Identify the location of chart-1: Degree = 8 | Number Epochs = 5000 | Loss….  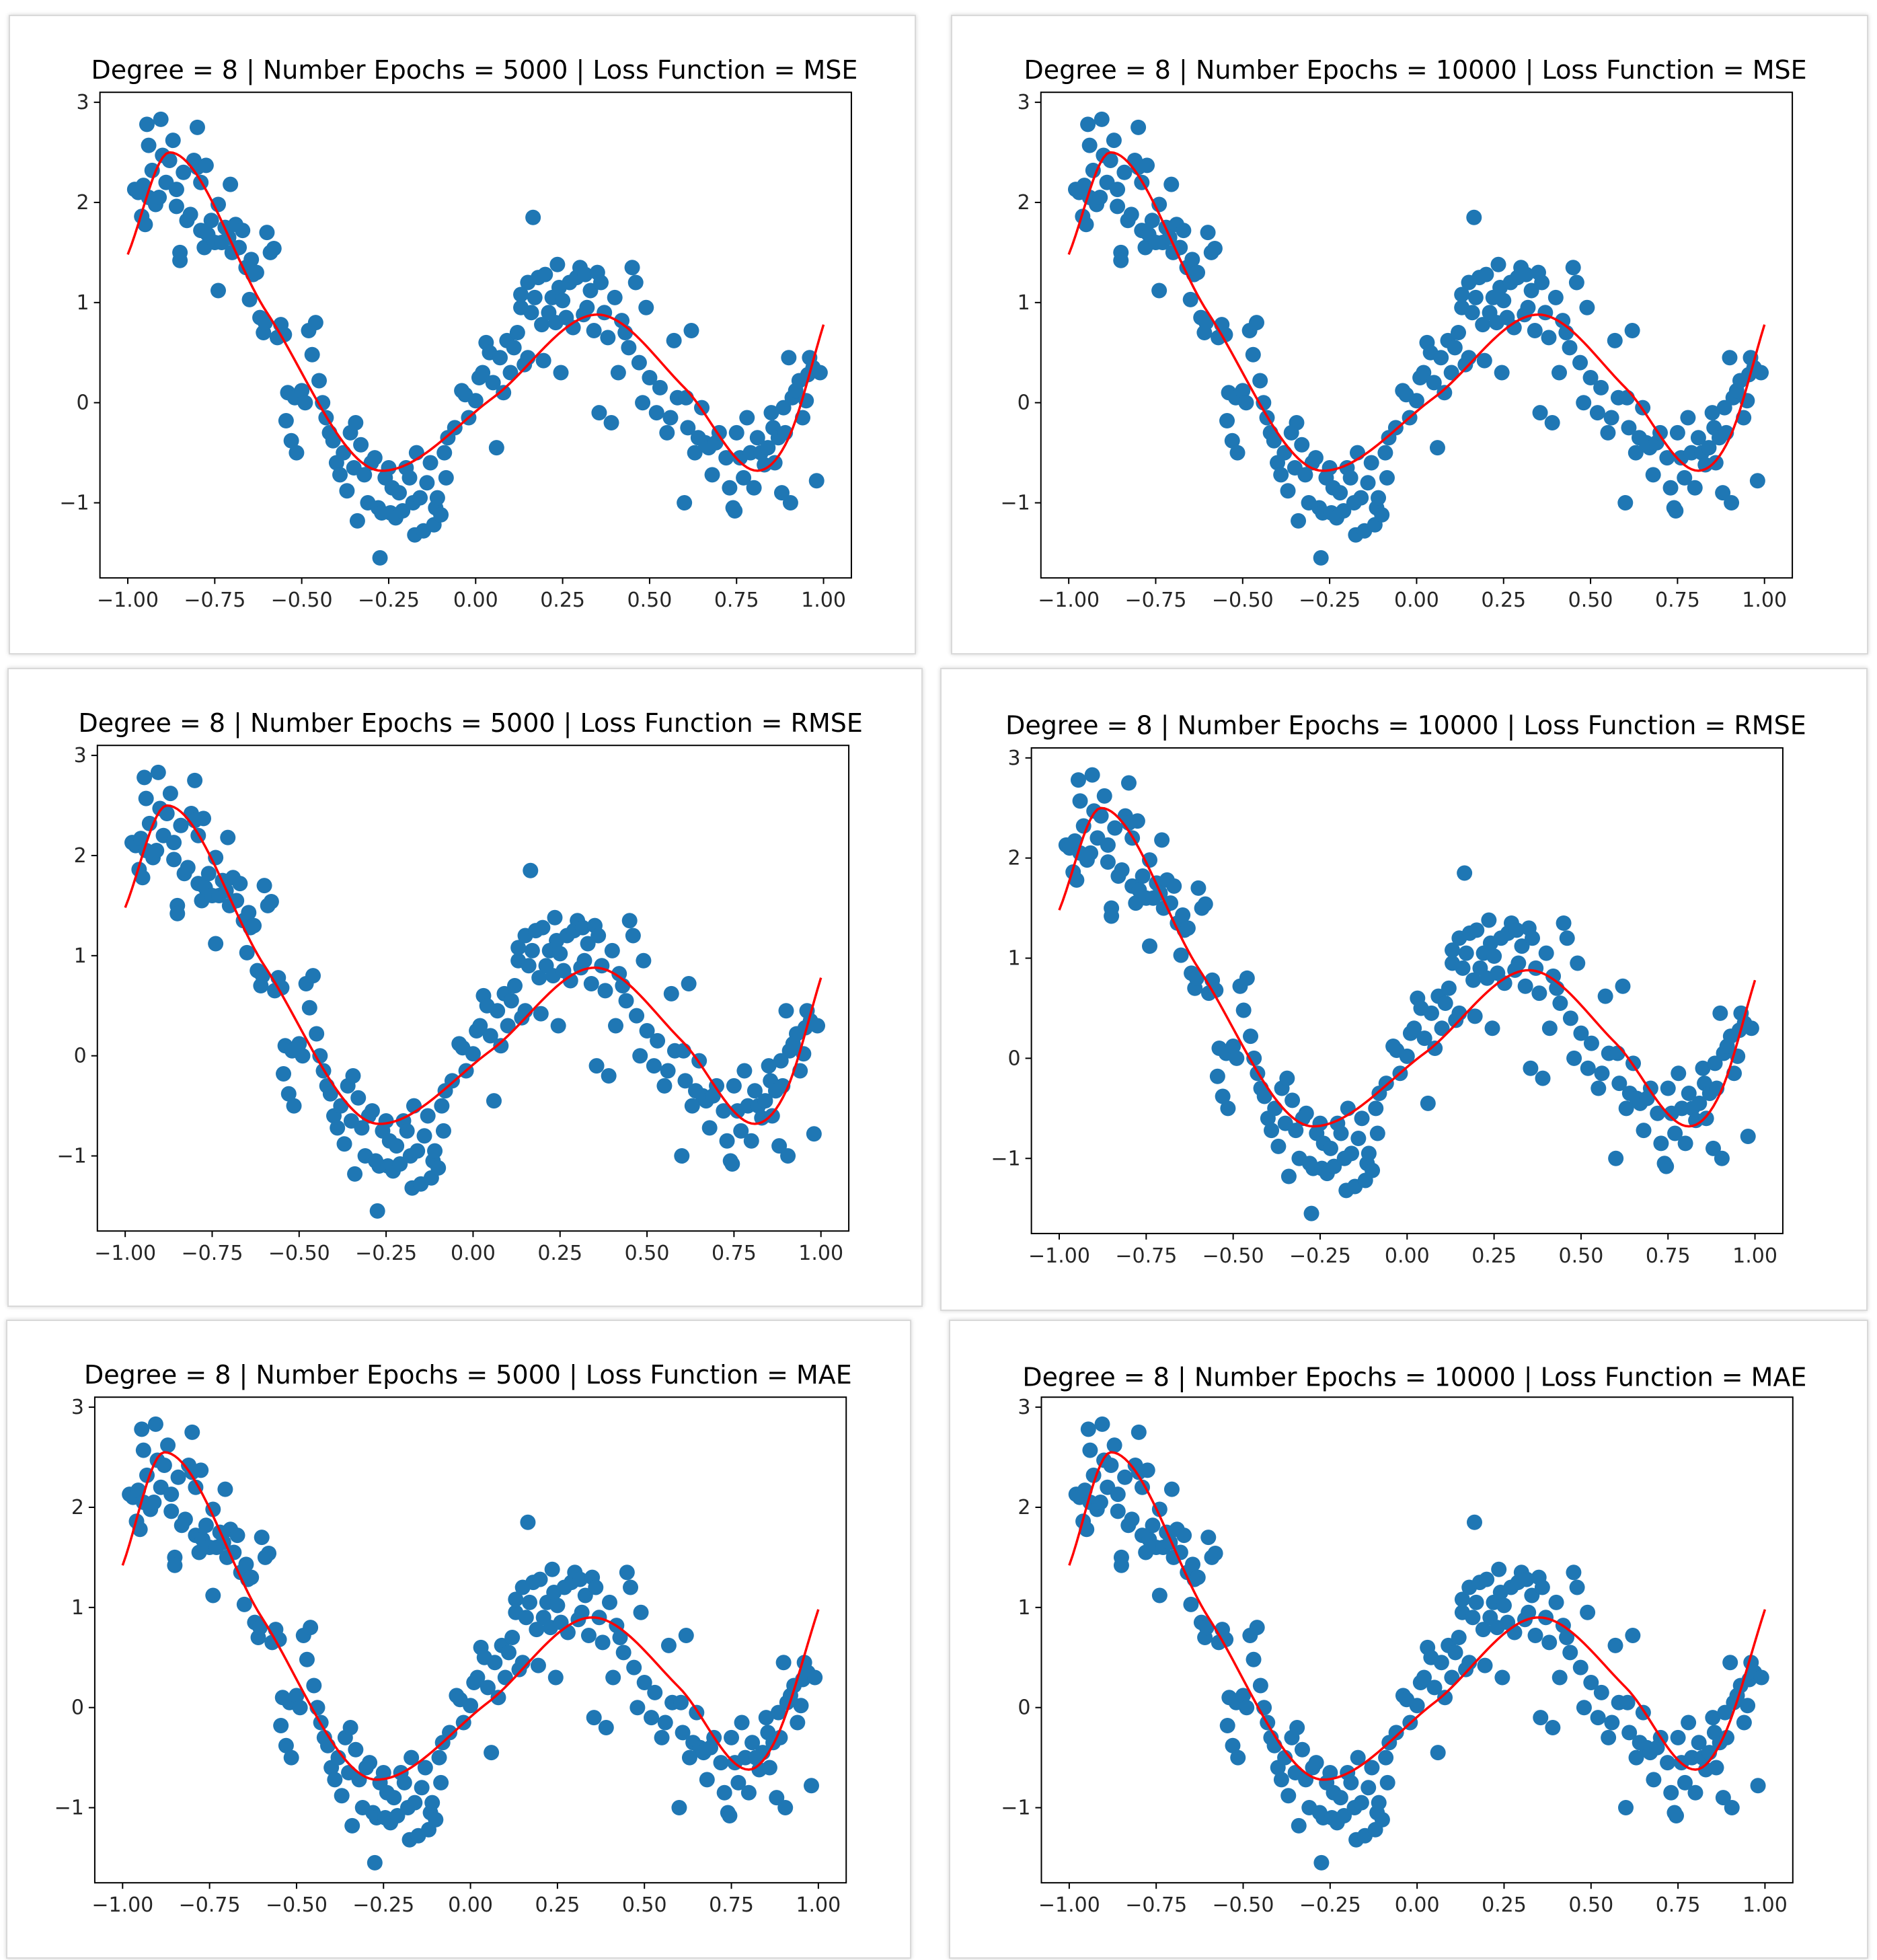
(458, 333).